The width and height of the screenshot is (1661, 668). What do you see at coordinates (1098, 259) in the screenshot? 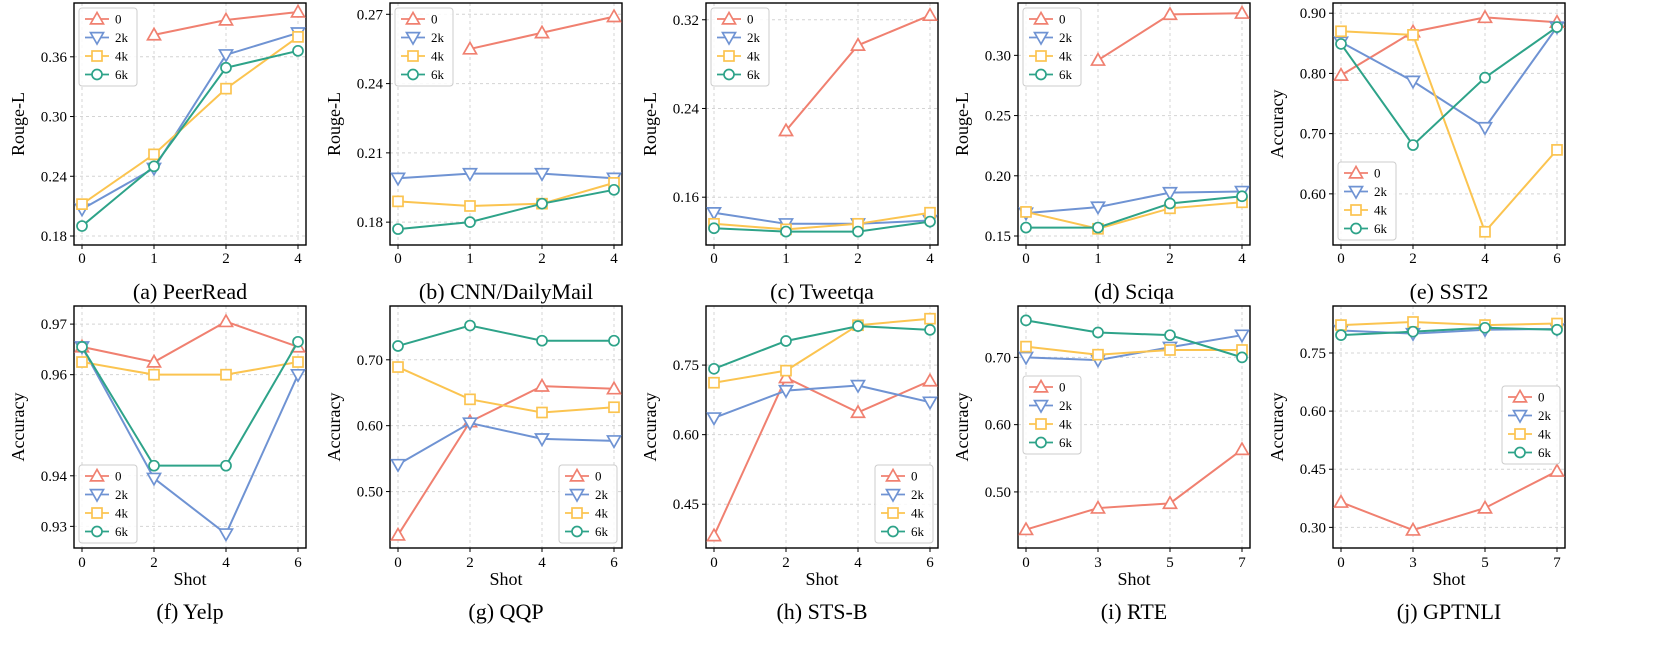
I see `x-tick-label: 1` at bounding box center [1098, 259].